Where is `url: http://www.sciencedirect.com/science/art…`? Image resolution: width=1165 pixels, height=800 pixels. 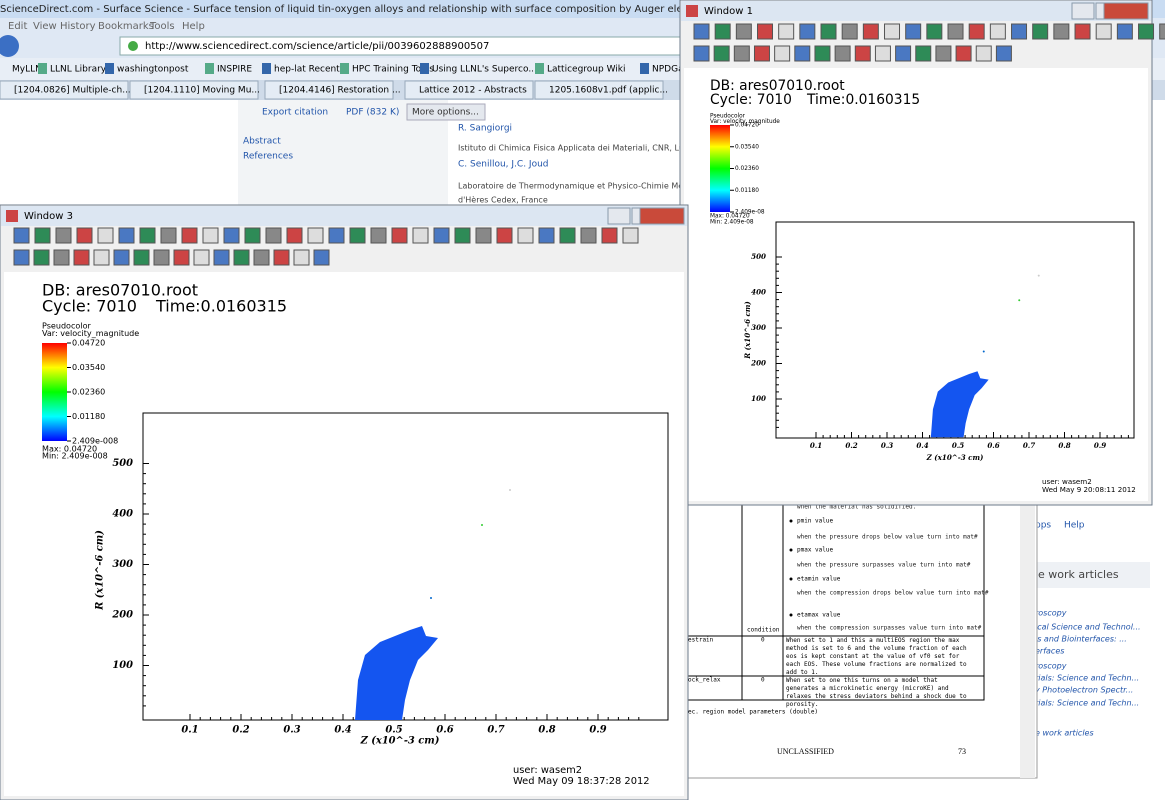
url: http://www.sciencedirect.com/science/art… is located at coordinates (317, 46).